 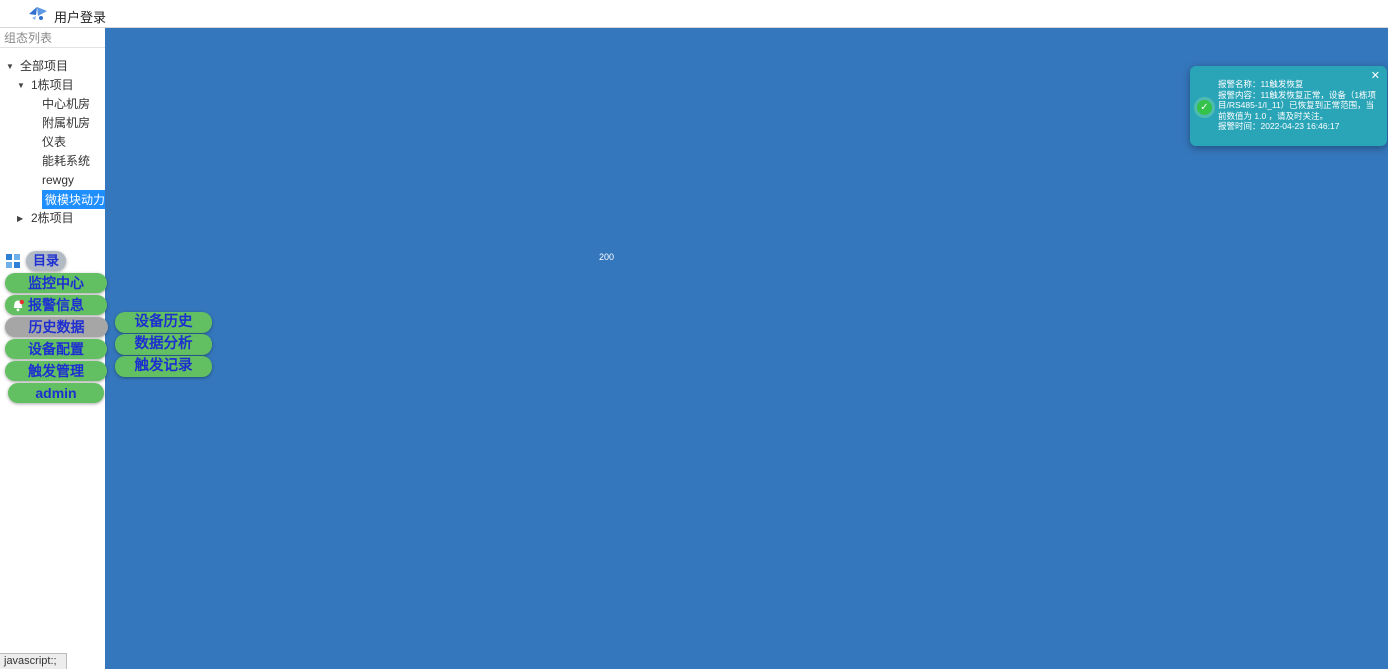 What do you see at coordinates (56, 349) in the screenshot?
I see `menu-item: 设备配置` at bounding box center [56, 349].